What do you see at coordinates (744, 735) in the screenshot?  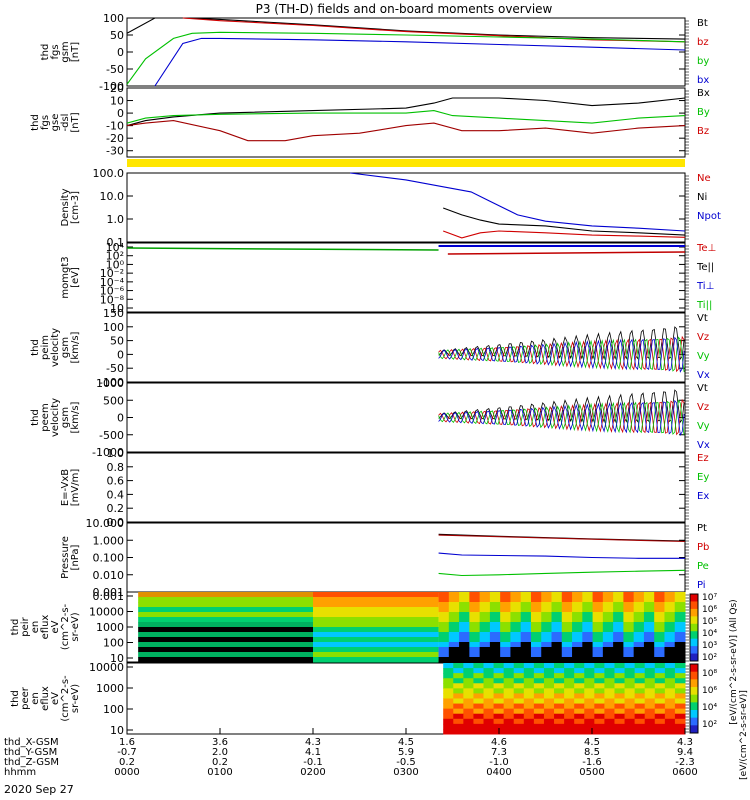 I see `colorbar-label: [eV/(cm^2-s-sr-eV)]` at bounding box center [744, 735].